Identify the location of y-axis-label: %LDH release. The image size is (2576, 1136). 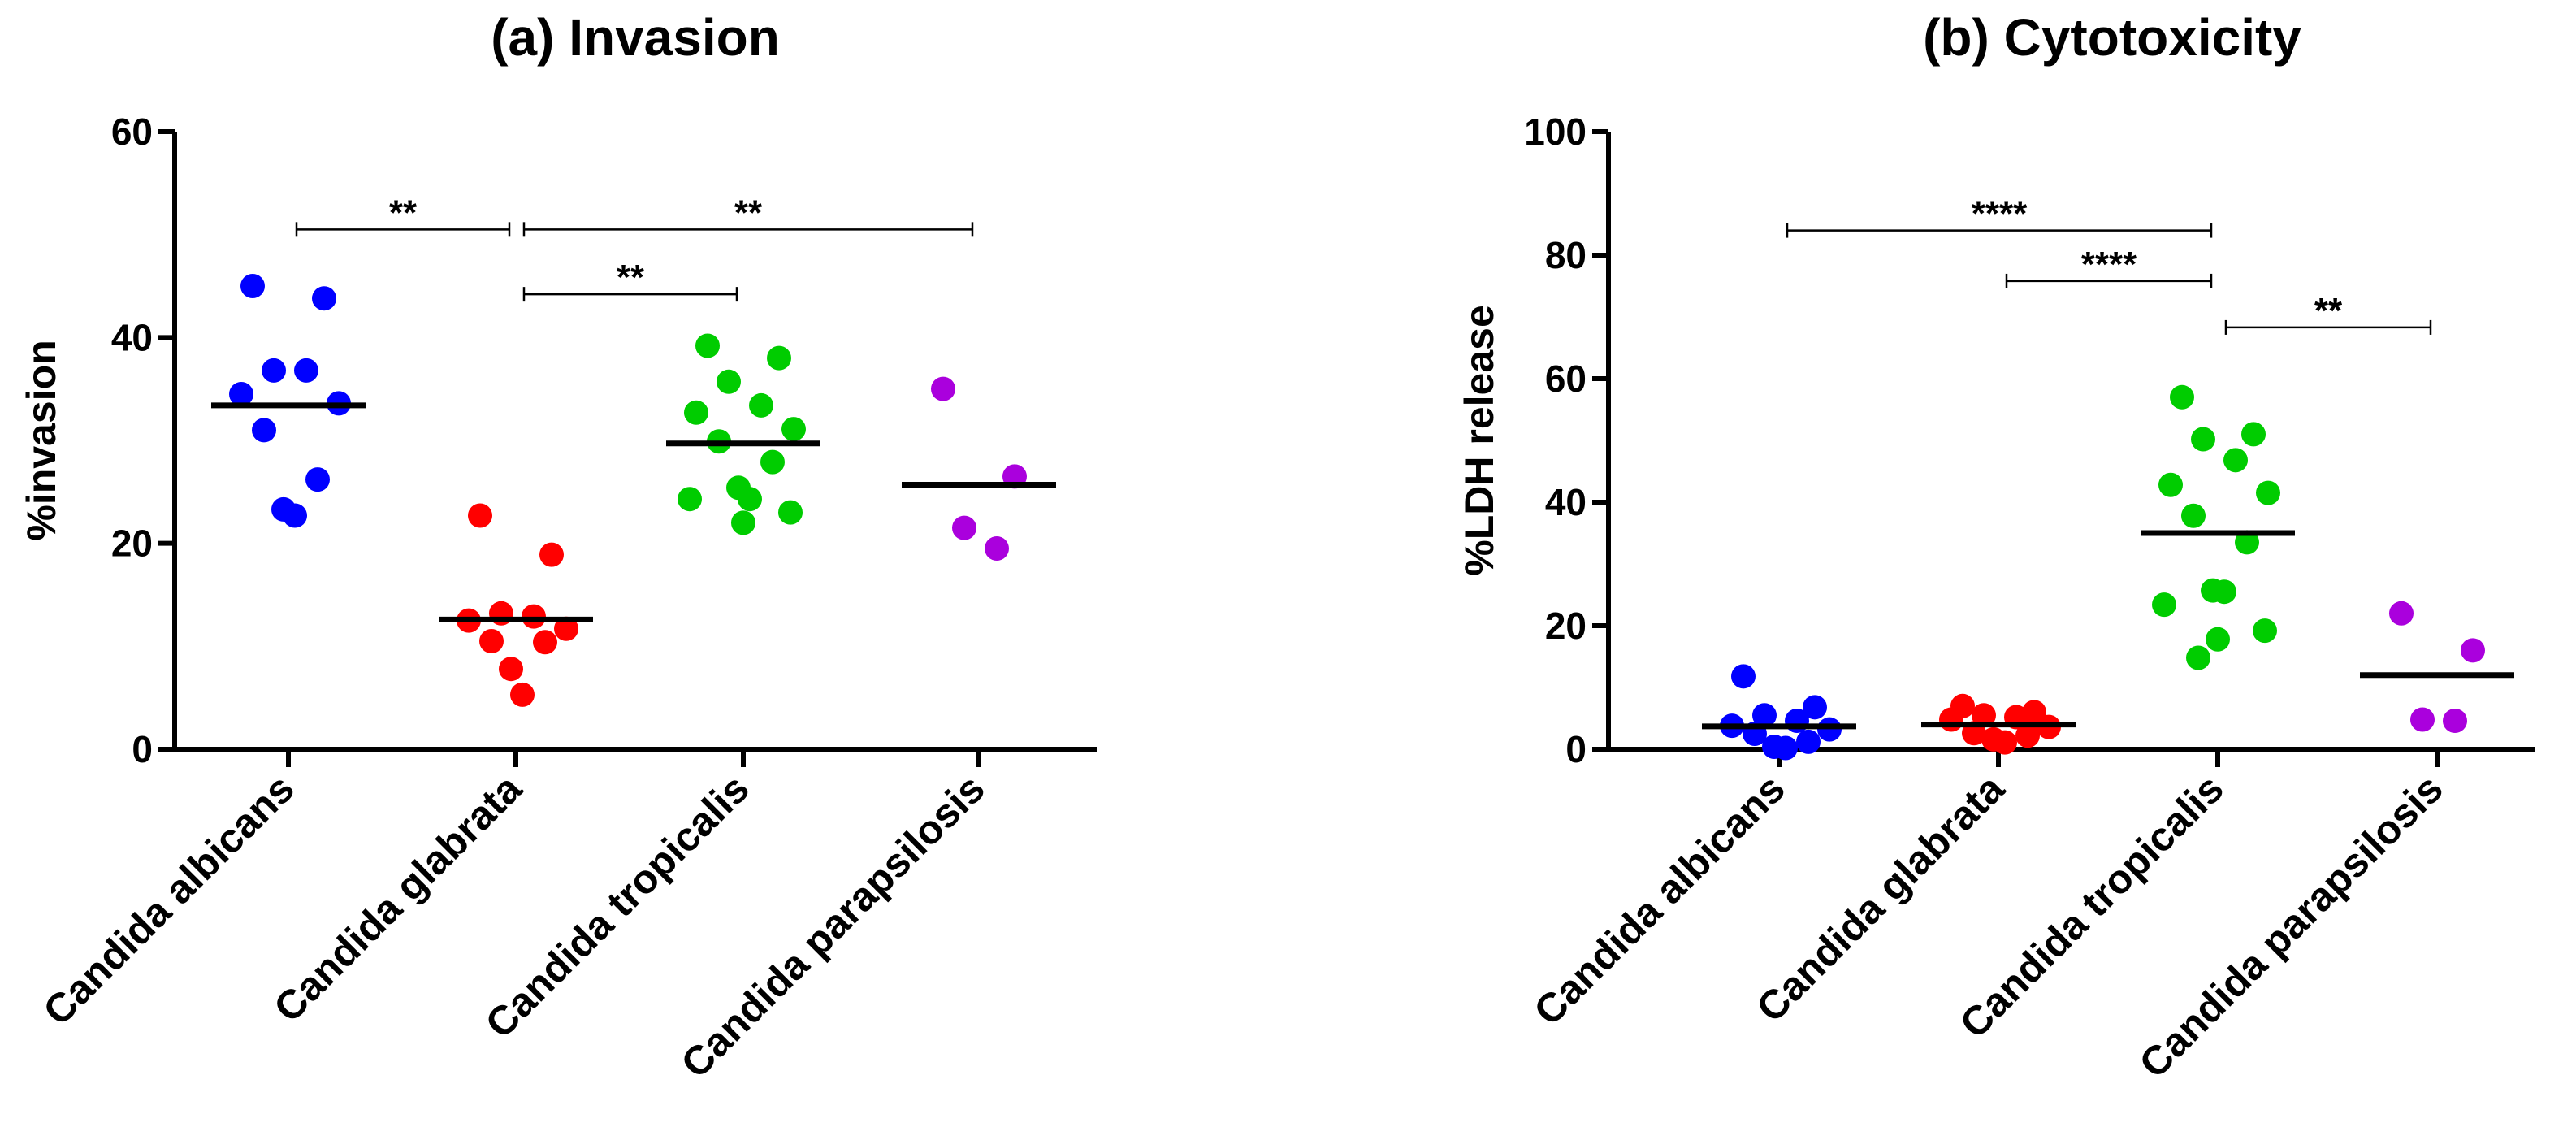
(1479, 440).